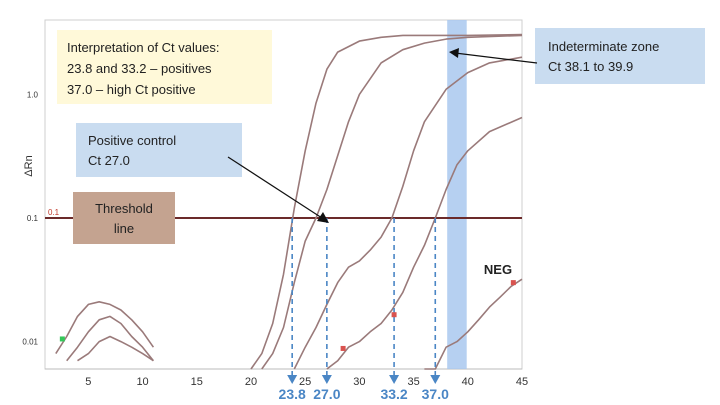  I want to click on threshold-box, so click(124, 218).